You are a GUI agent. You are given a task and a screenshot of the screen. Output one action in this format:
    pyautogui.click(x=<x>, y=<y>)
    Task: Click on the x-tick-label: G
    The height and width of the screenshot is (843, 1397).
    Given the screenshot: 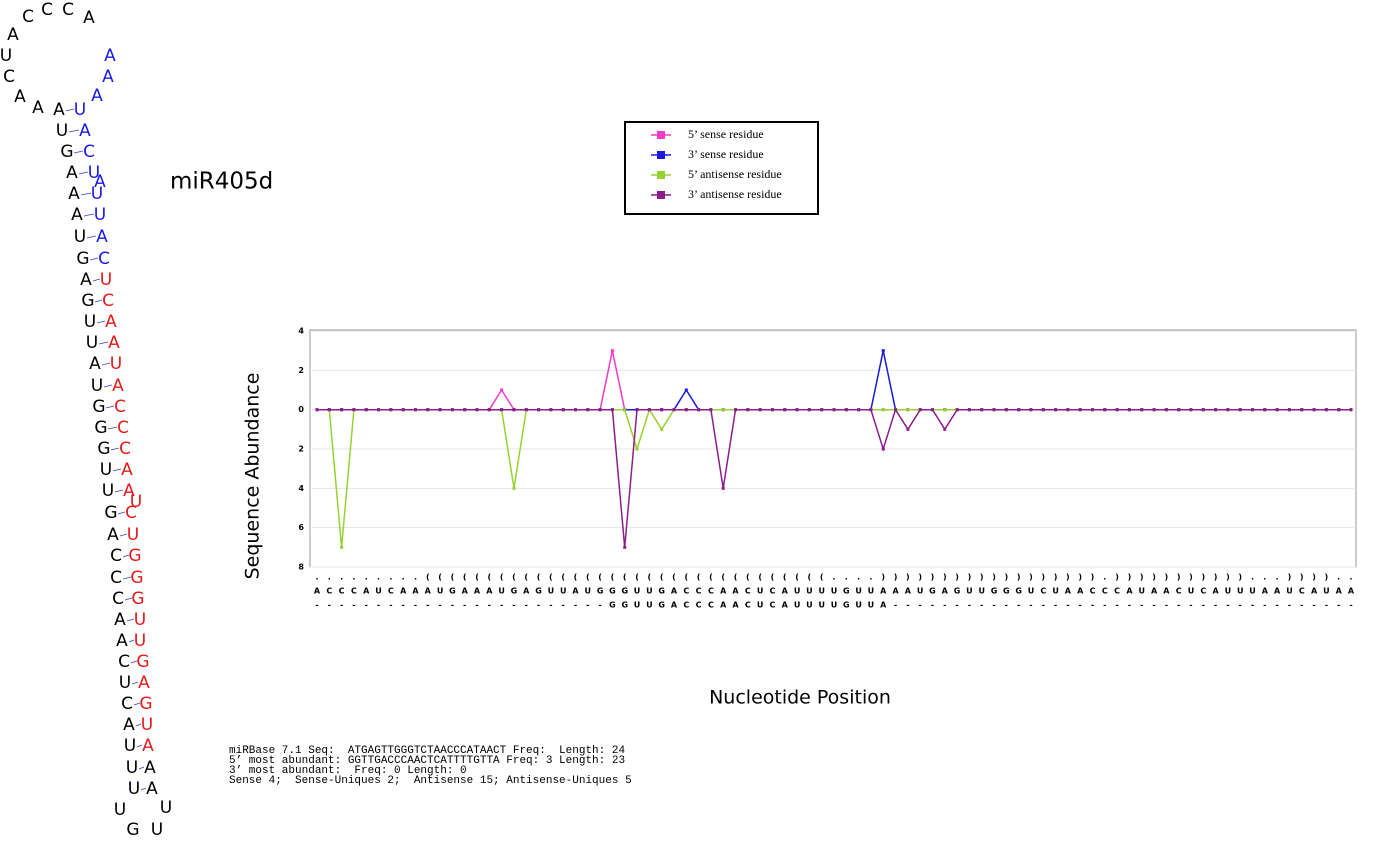 What is the action you would take?
    pyautogui.click(x=514, y=591)
    